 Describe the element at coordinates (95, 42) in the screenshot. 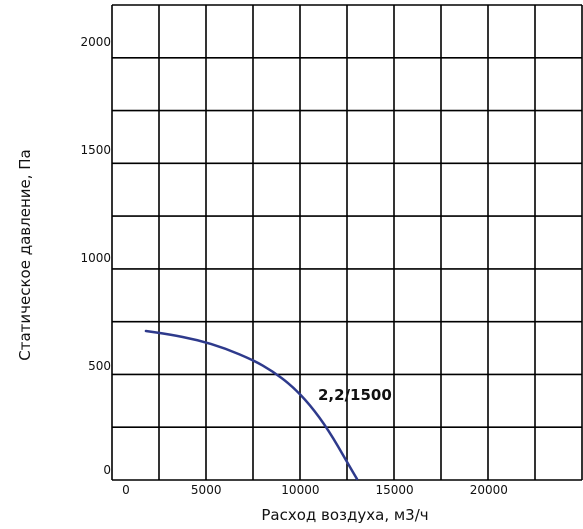

I see `y-tick-label: 2000` at that location.